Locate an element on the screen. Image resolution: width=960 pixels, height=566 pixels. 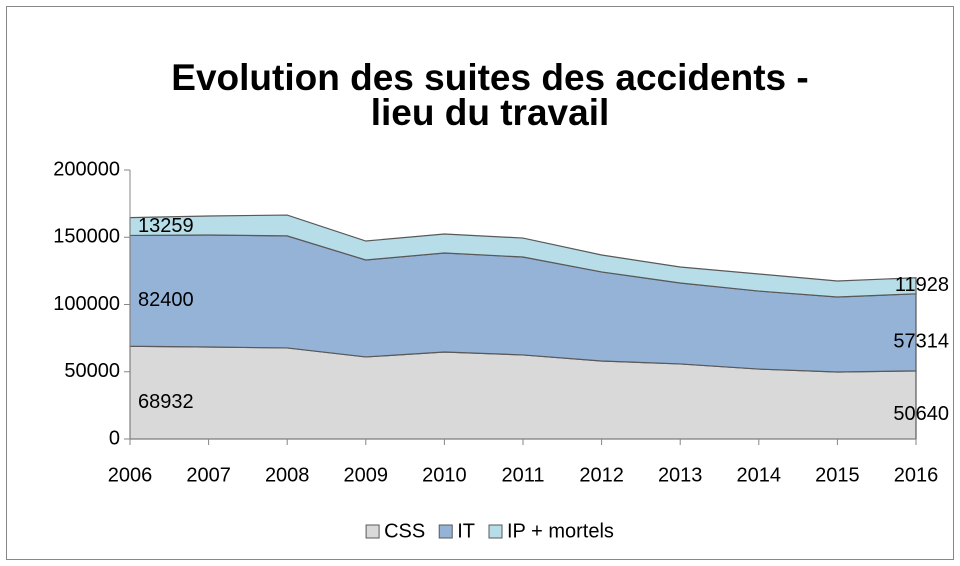
data-label: 68932 is located at coordinates (166, 402).